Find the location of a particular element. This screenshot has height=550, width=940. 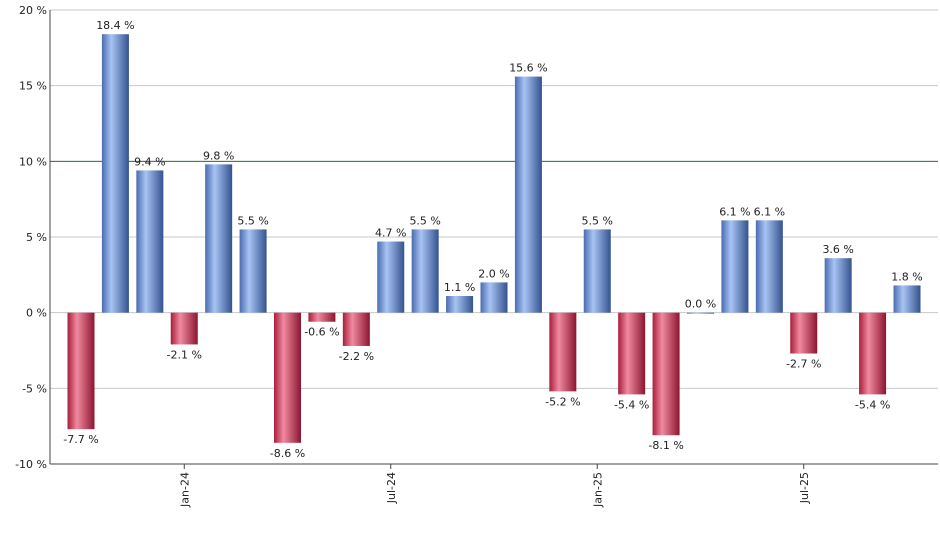

y-tick-label: -5 % is located at coordinates (34, 388).